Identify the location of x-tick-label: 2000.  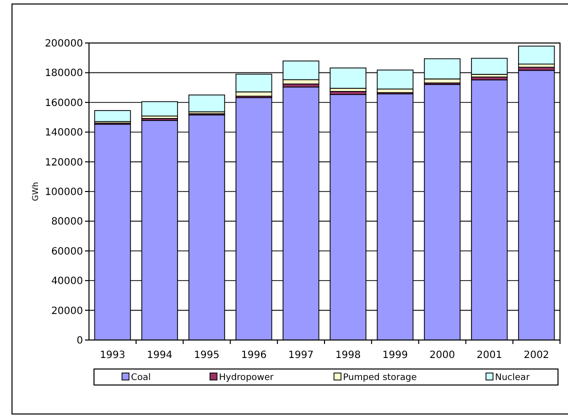
(442, 355).